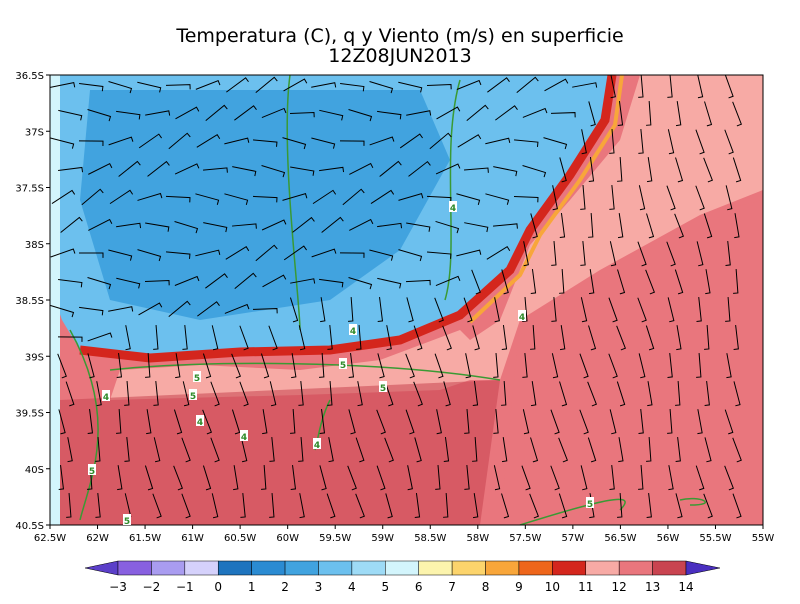  Describe the element at coordinates (29, 189) in the screenshot. I see `y-tick-label: 37.5S` at that location.